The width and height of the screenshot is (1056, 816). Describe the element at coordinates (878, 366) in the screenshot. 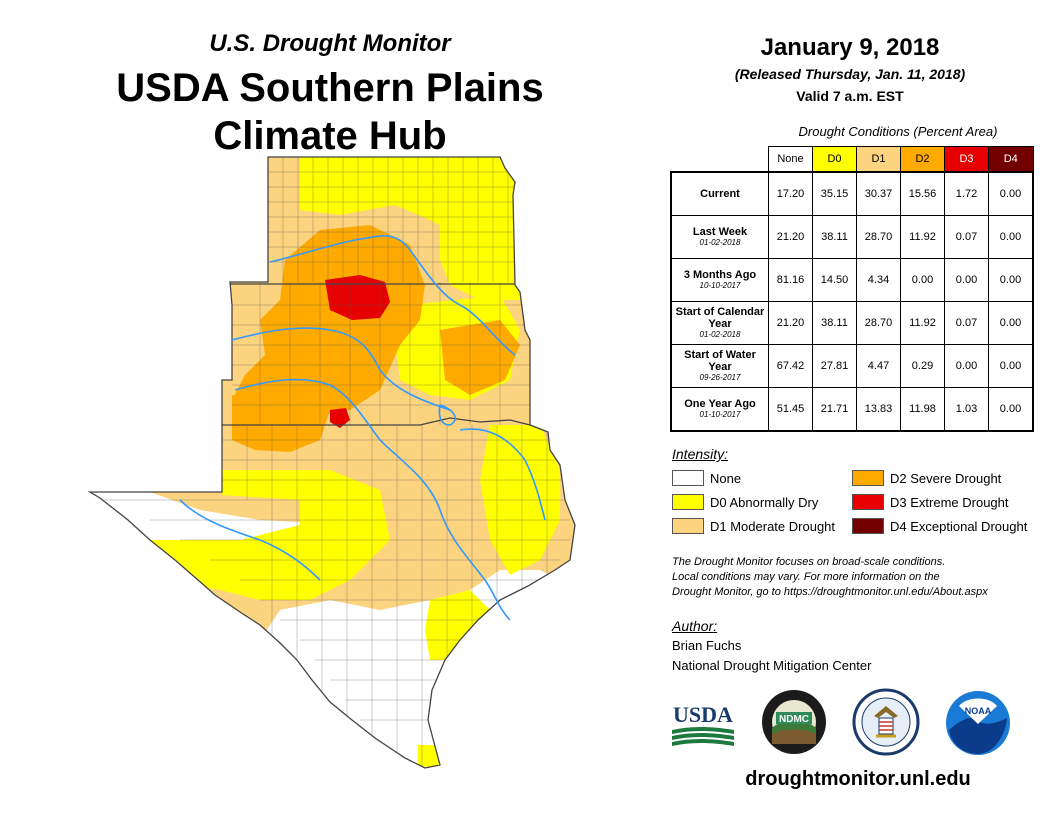

I see `cell-d1: 4.47` at that location.